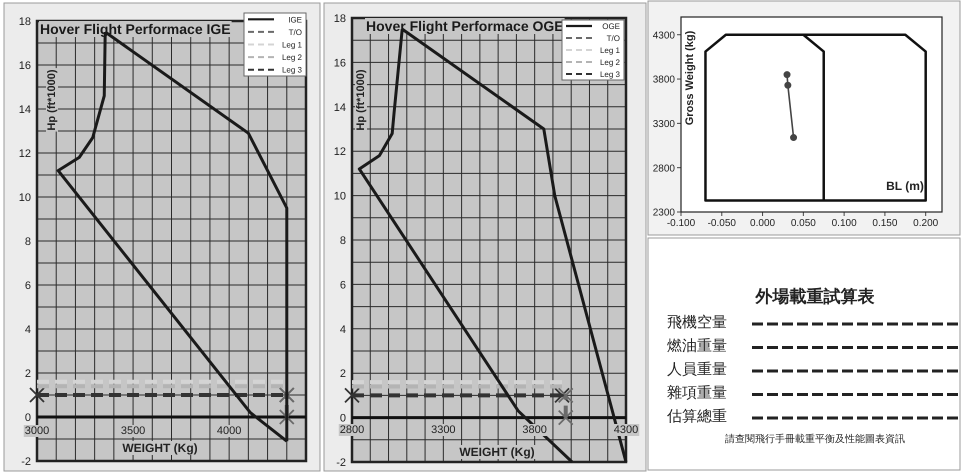  Describe the element at coordinates (905, 186) in the screenshot. I see `x-axis-title: BL (m)` at that location.